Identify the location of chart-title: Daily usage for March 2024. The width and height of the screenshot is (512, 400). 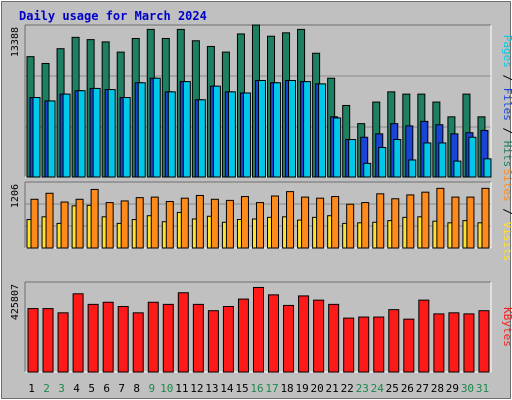
(113, 16).